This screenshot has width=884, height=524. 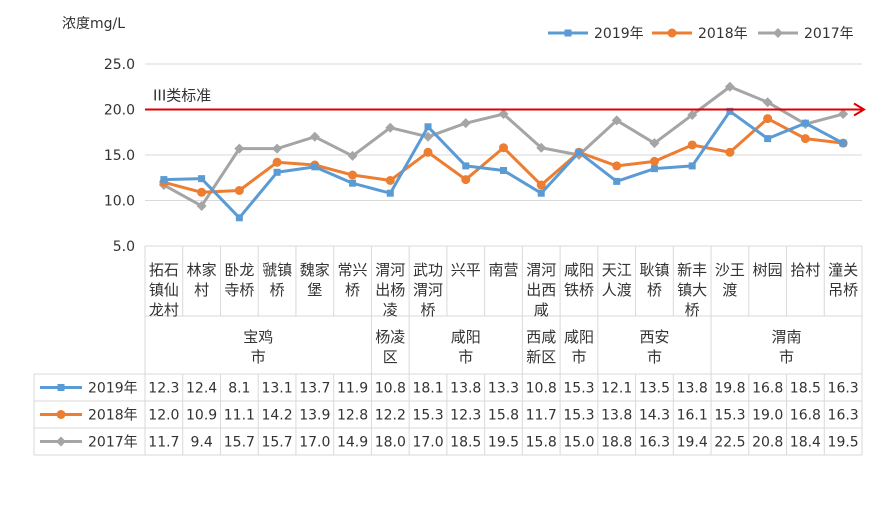 I want to click on table-cell-0: 15.3, so click(x=578, y=389).